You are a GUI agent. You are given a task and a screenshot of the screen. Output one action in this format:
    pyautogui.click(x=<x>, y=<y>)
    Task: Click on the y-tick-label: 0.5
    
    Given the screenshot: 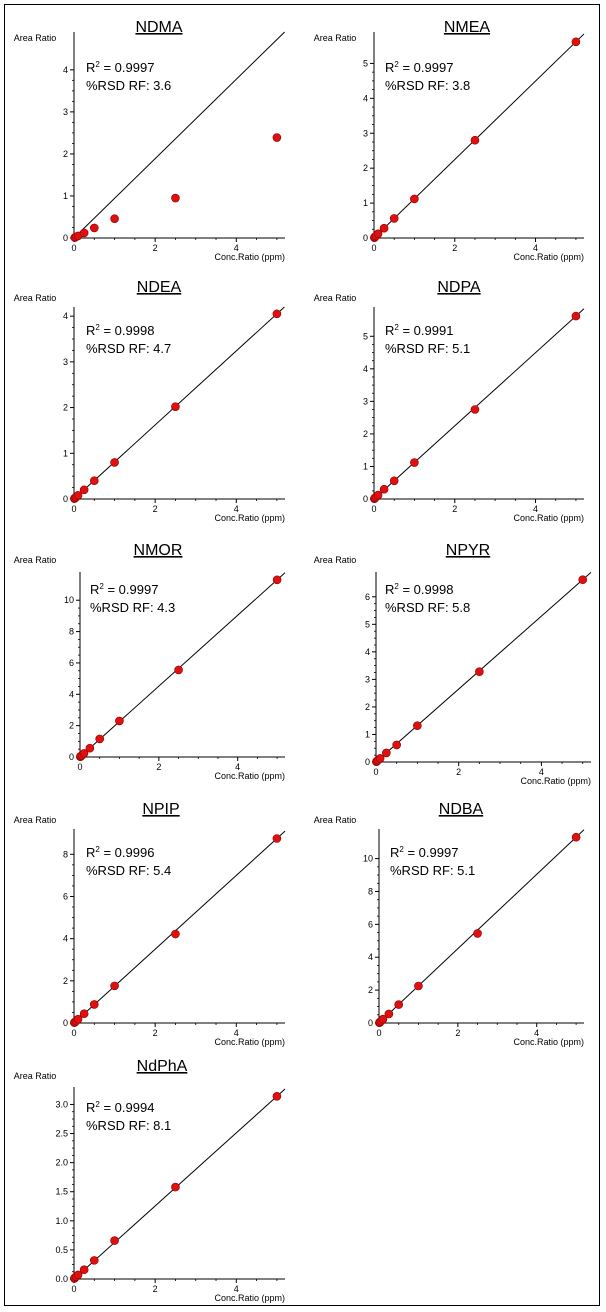 What is the action you would take?
    pyautogui.click(x=61, y=1250)
    